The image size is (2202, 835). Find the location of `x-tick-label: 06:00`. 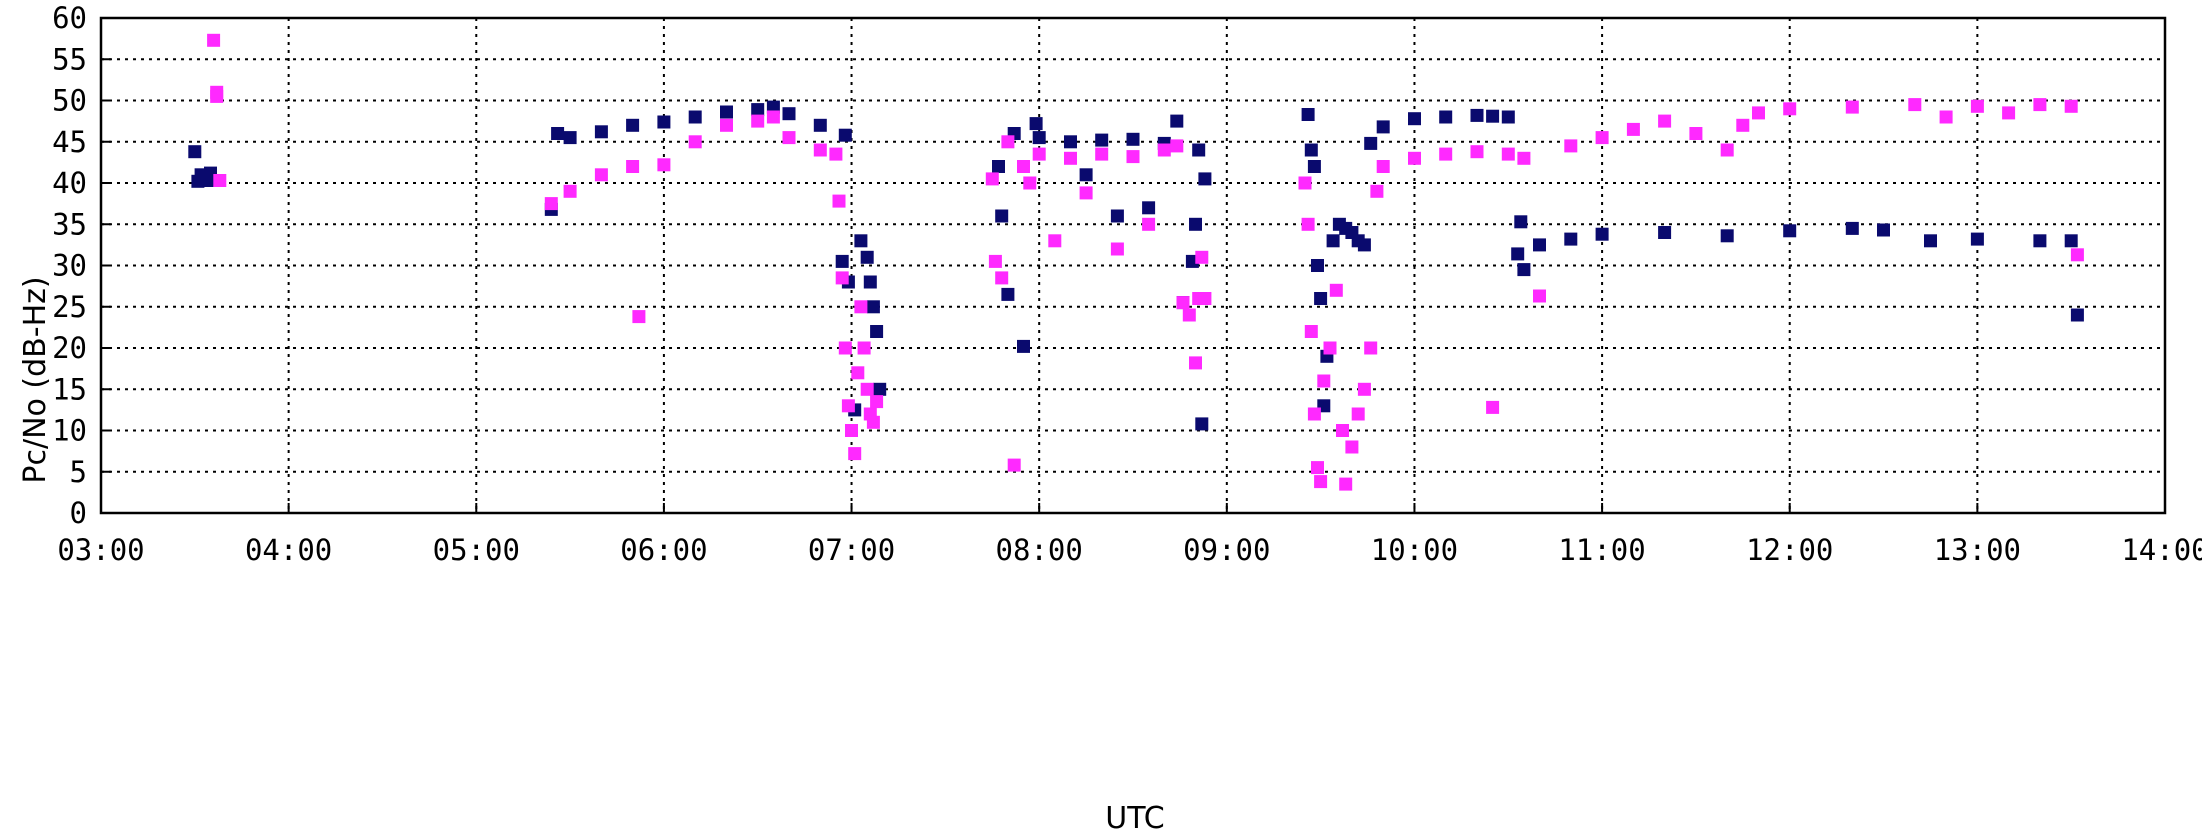

x-tick-label: 06:00 is located at coordinates (663, 550).